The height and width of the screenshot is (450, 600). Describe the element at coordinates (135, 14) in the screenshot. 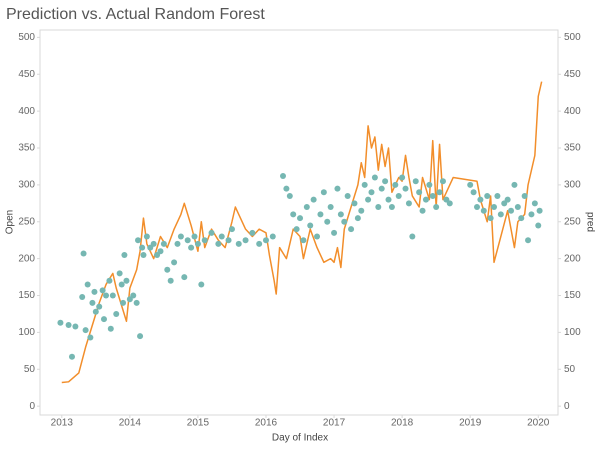

I see `chart-title: Prediction vs. Actual Random Forest` at that location.